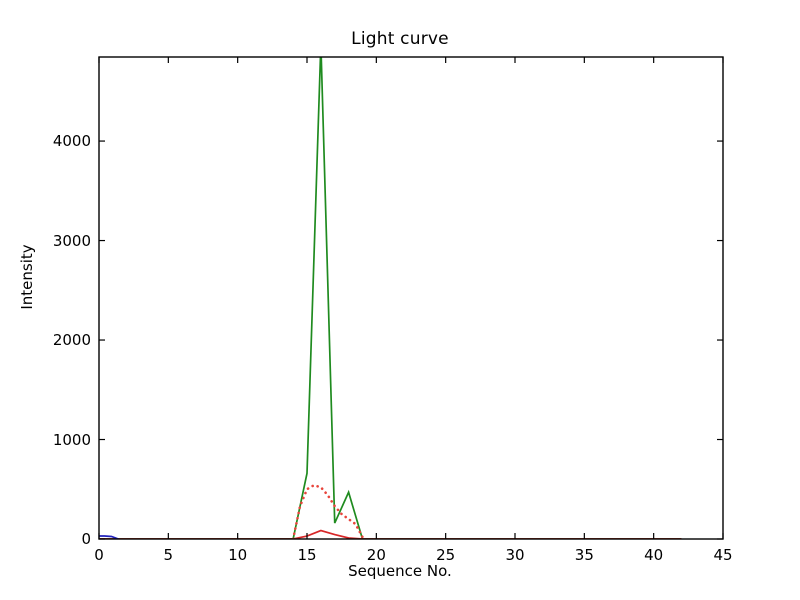  What do you see at coordinates (584, 555) in the screenshot?
I see `x-tick-label: 35` at bounding box center [584, 555].